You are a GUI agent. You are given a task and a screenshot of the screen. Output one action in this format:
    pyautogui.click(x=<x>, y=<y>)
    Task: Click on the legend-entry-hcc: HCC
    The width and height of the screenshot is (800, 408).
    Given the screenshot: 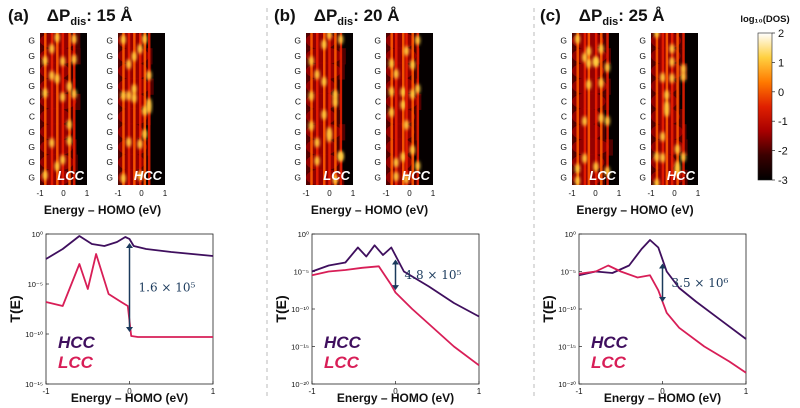 What is the action you would take?
    pyautogui.click(x=343, y=342)
    